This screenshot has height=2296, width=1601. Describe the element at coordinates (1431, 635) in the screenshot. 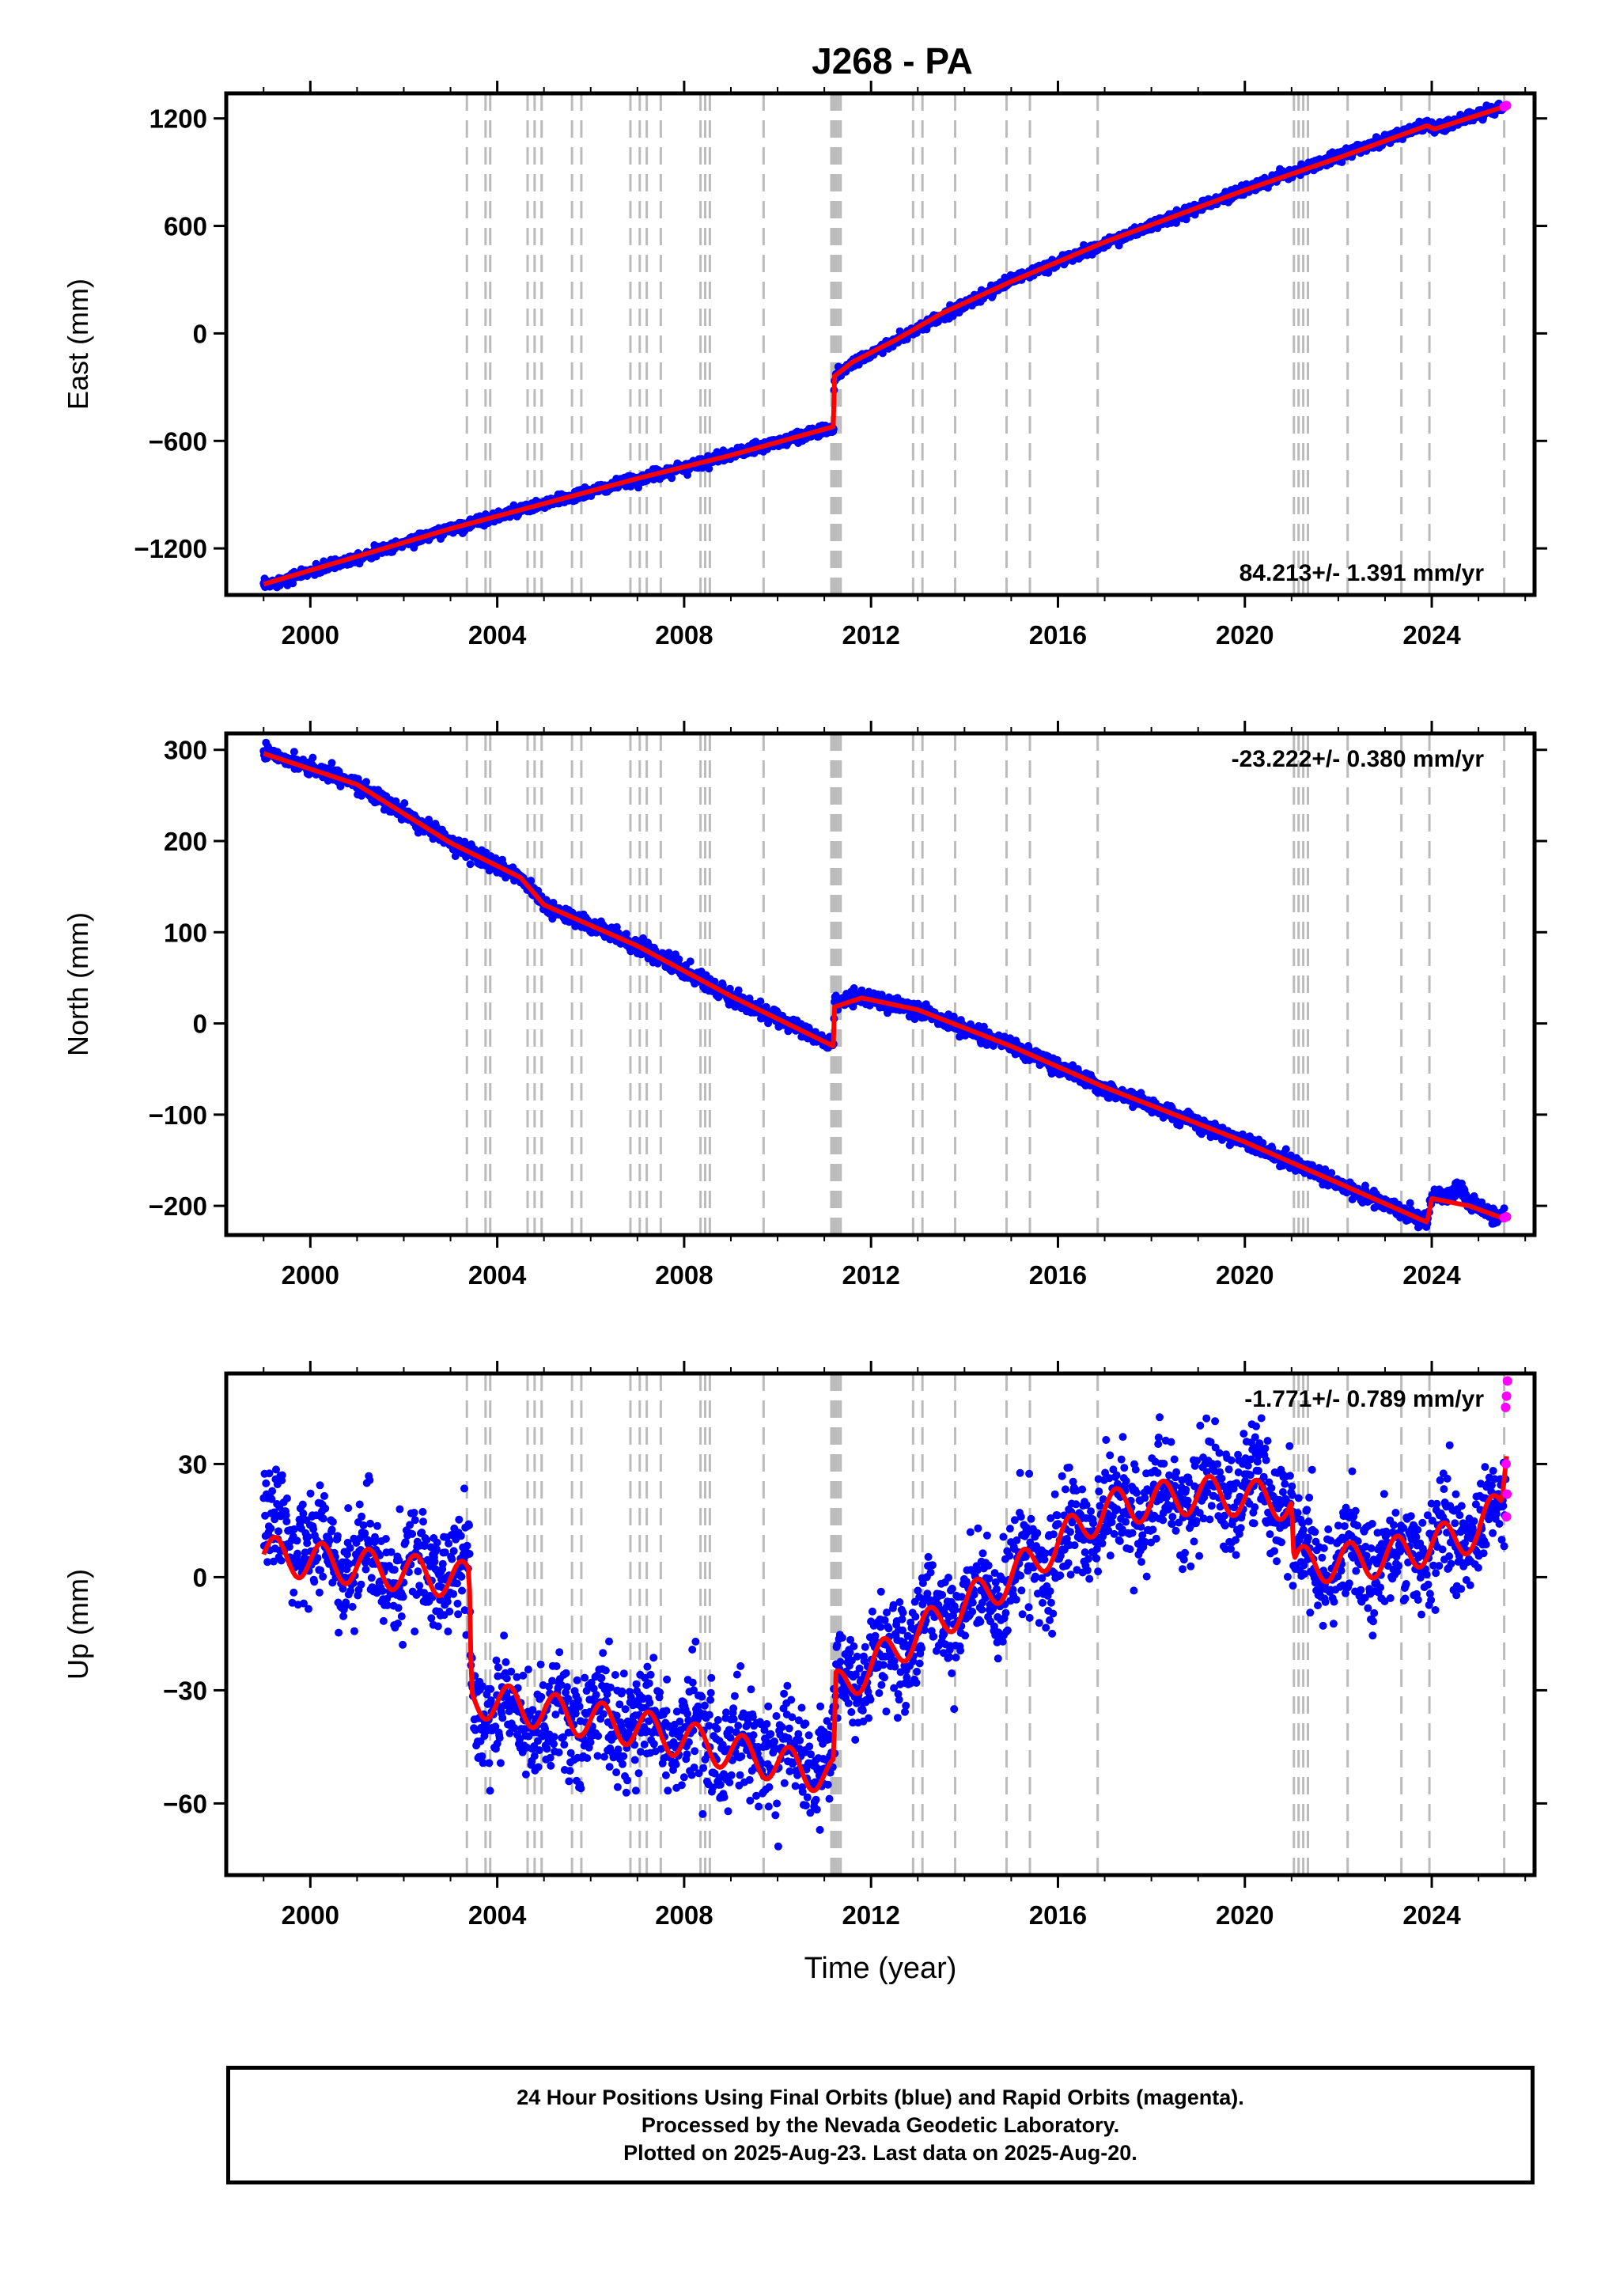

I see `x-tick-label: 2024` at that location.